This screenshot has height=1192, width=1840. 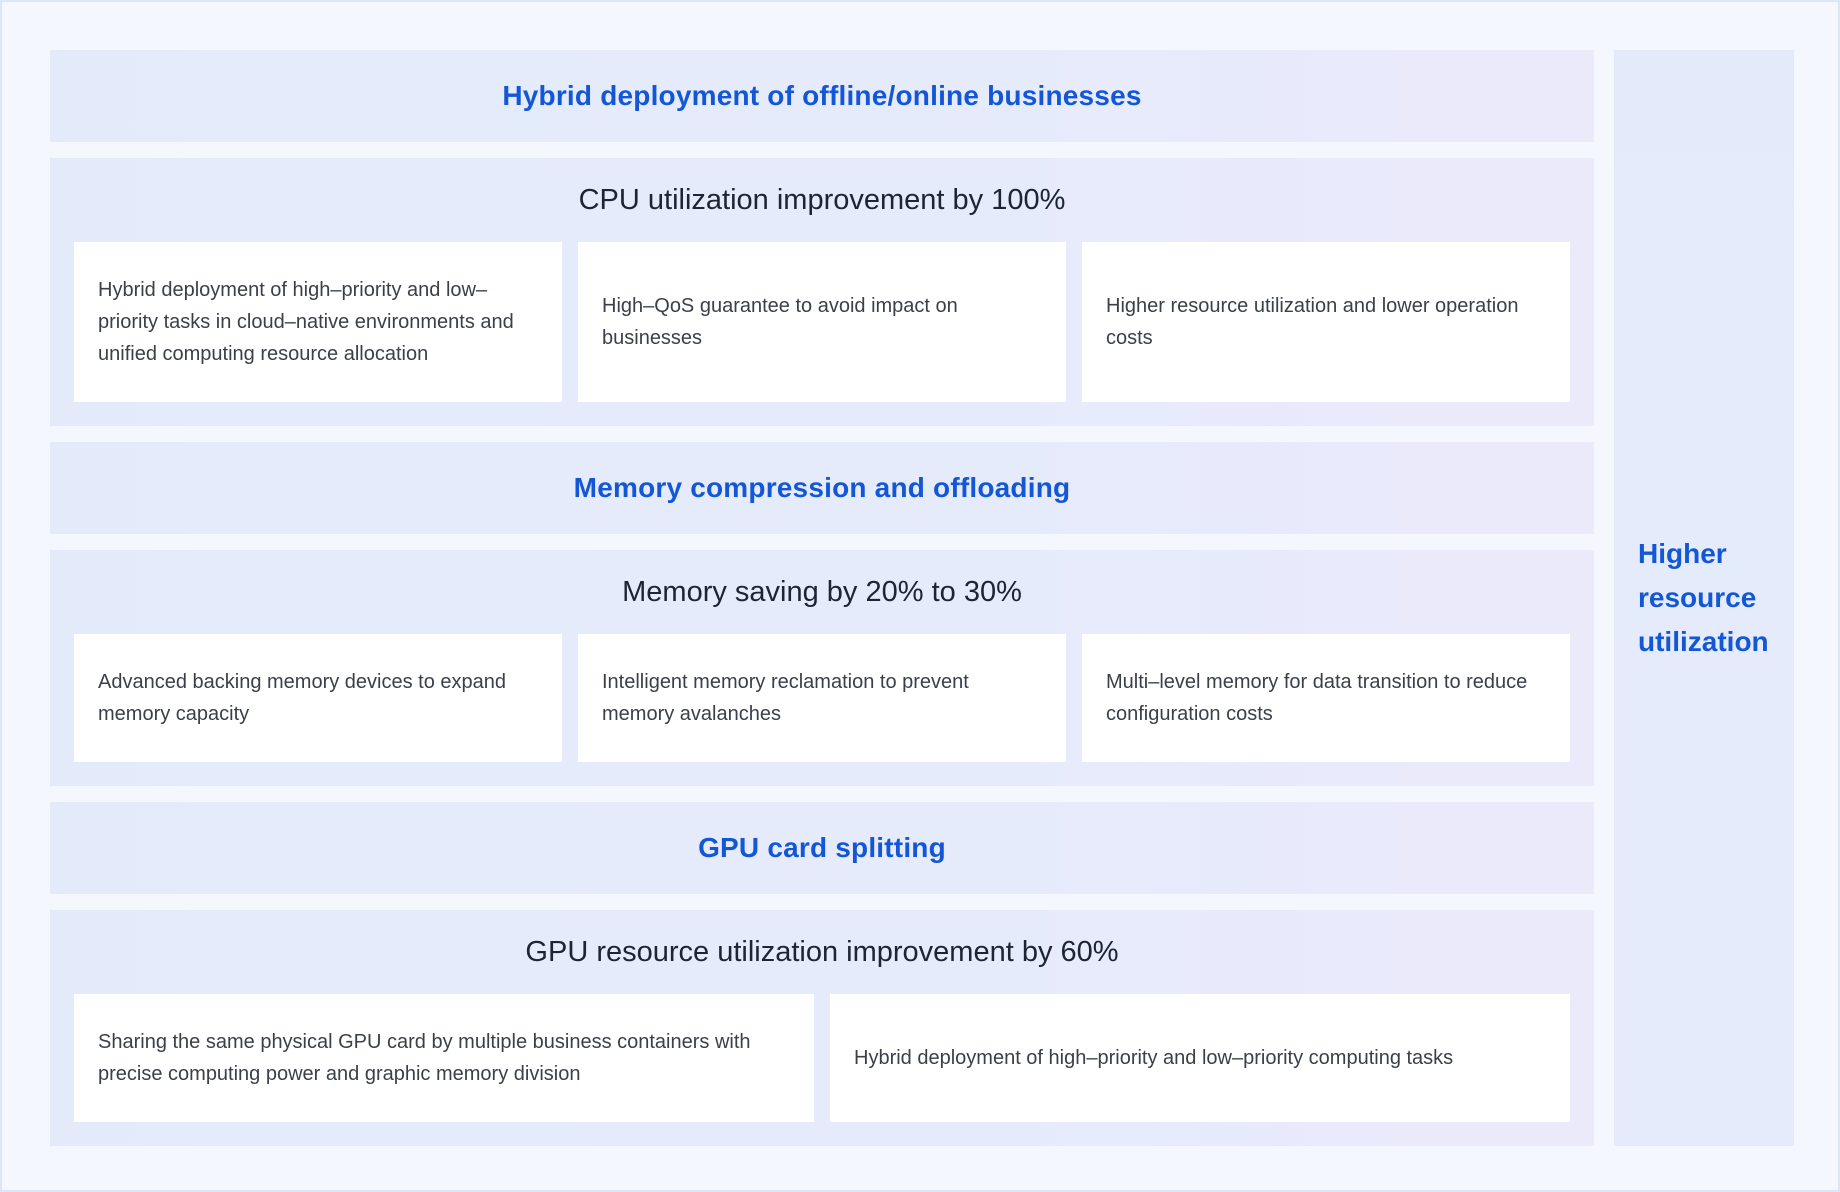 I want to click on section-title-band: Memory compression and offloading, so click(x=822, y=488).